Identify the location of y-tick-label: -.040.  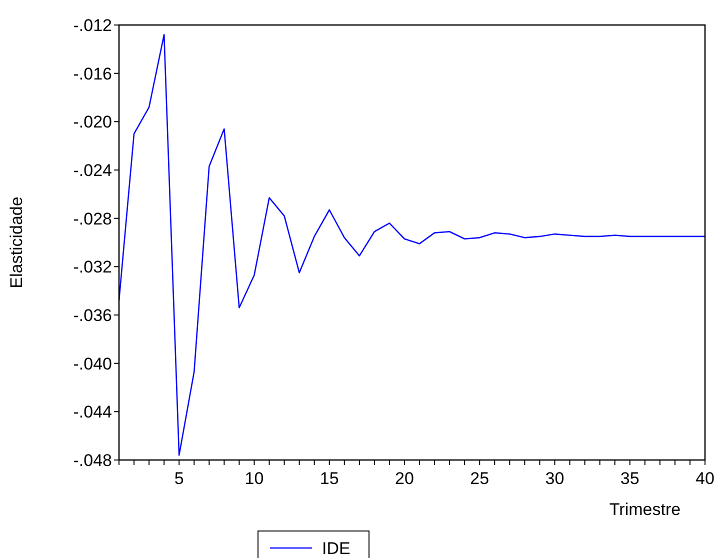
(92, 364).